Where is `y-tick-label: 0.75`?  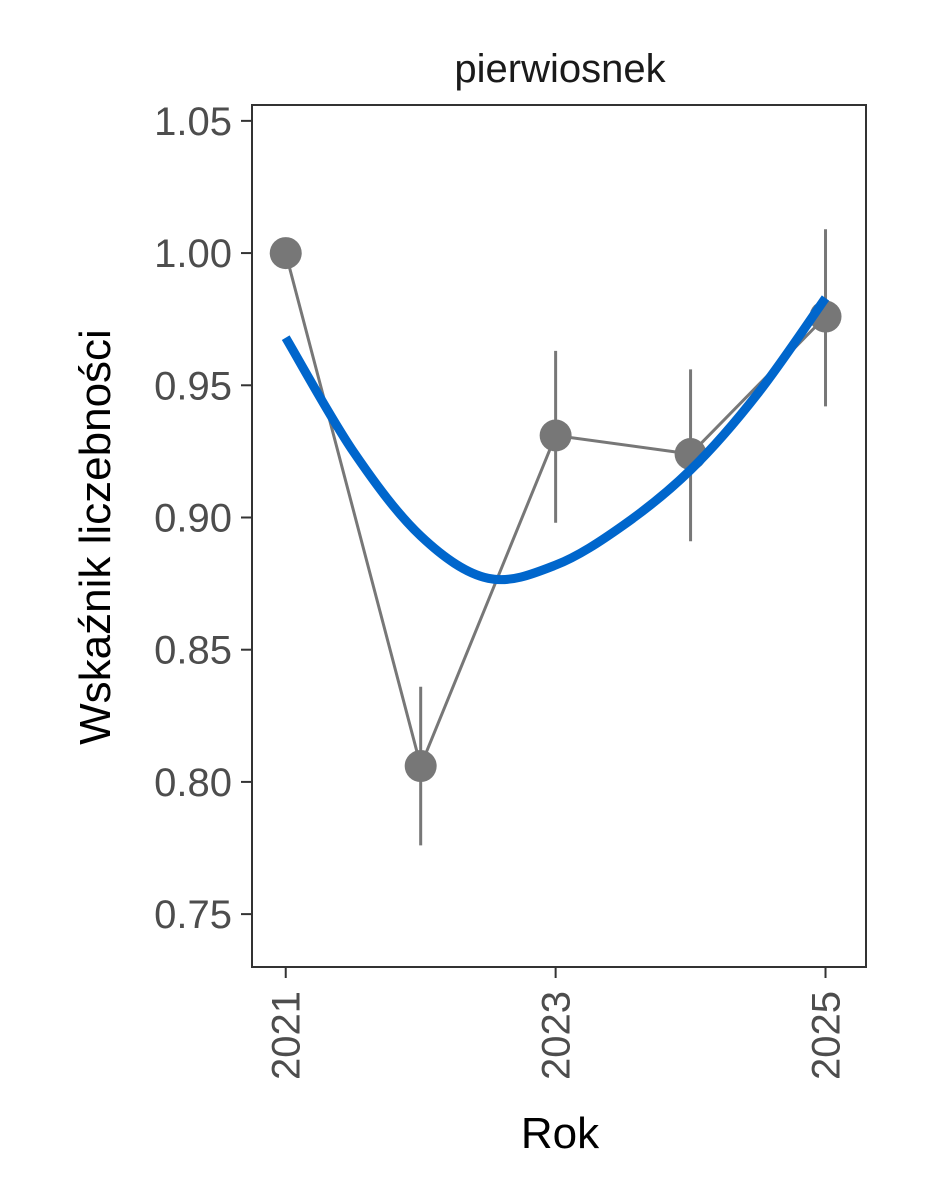
y-tick-label: 0.75 is located at coordinates (193, 915).